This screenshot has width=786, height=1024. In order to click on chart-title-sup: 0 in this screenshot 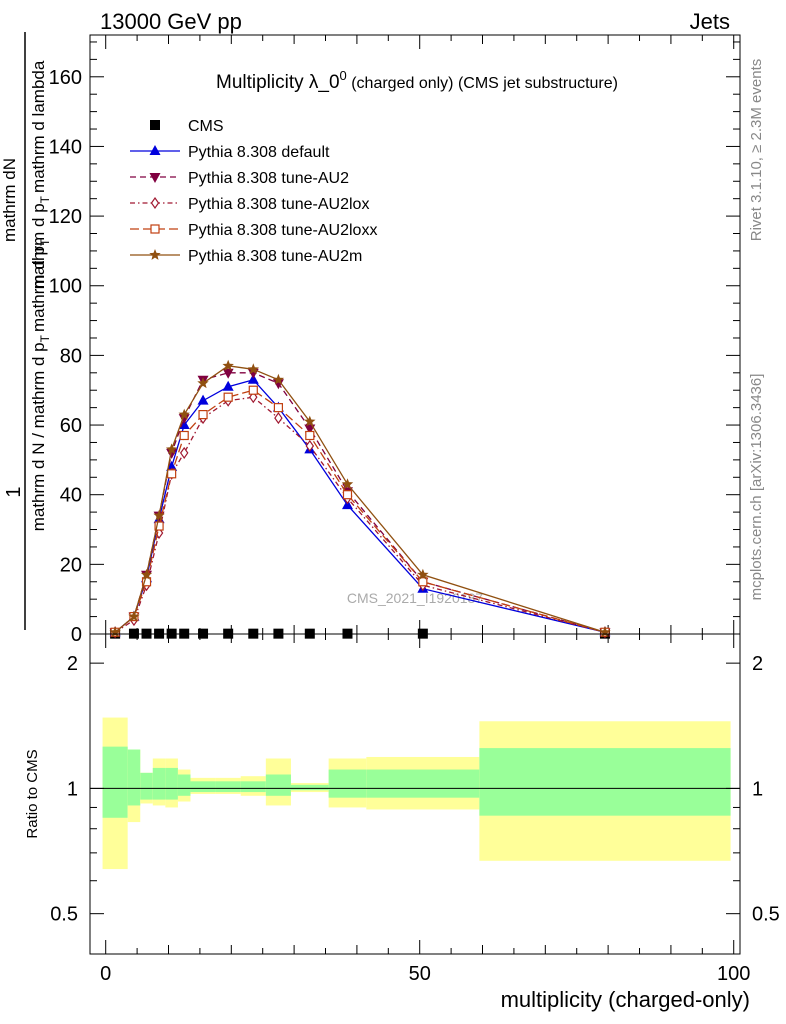, I will do `click(343, 75)`.